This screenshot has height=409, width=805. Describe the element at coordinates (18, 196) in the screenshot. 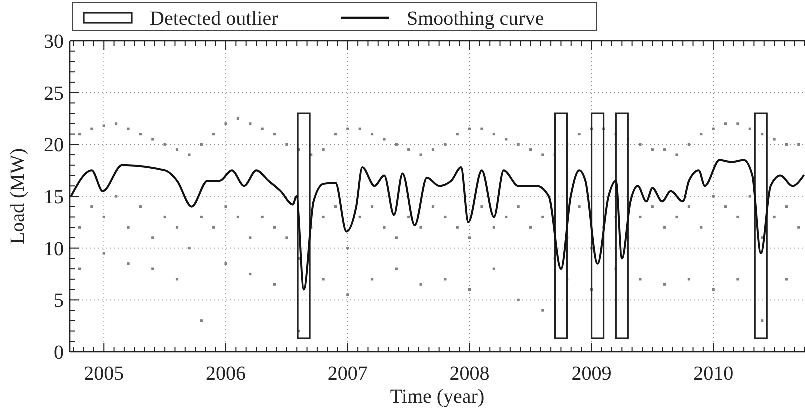

I see `y-axis-title: Load (MW)` at that location.